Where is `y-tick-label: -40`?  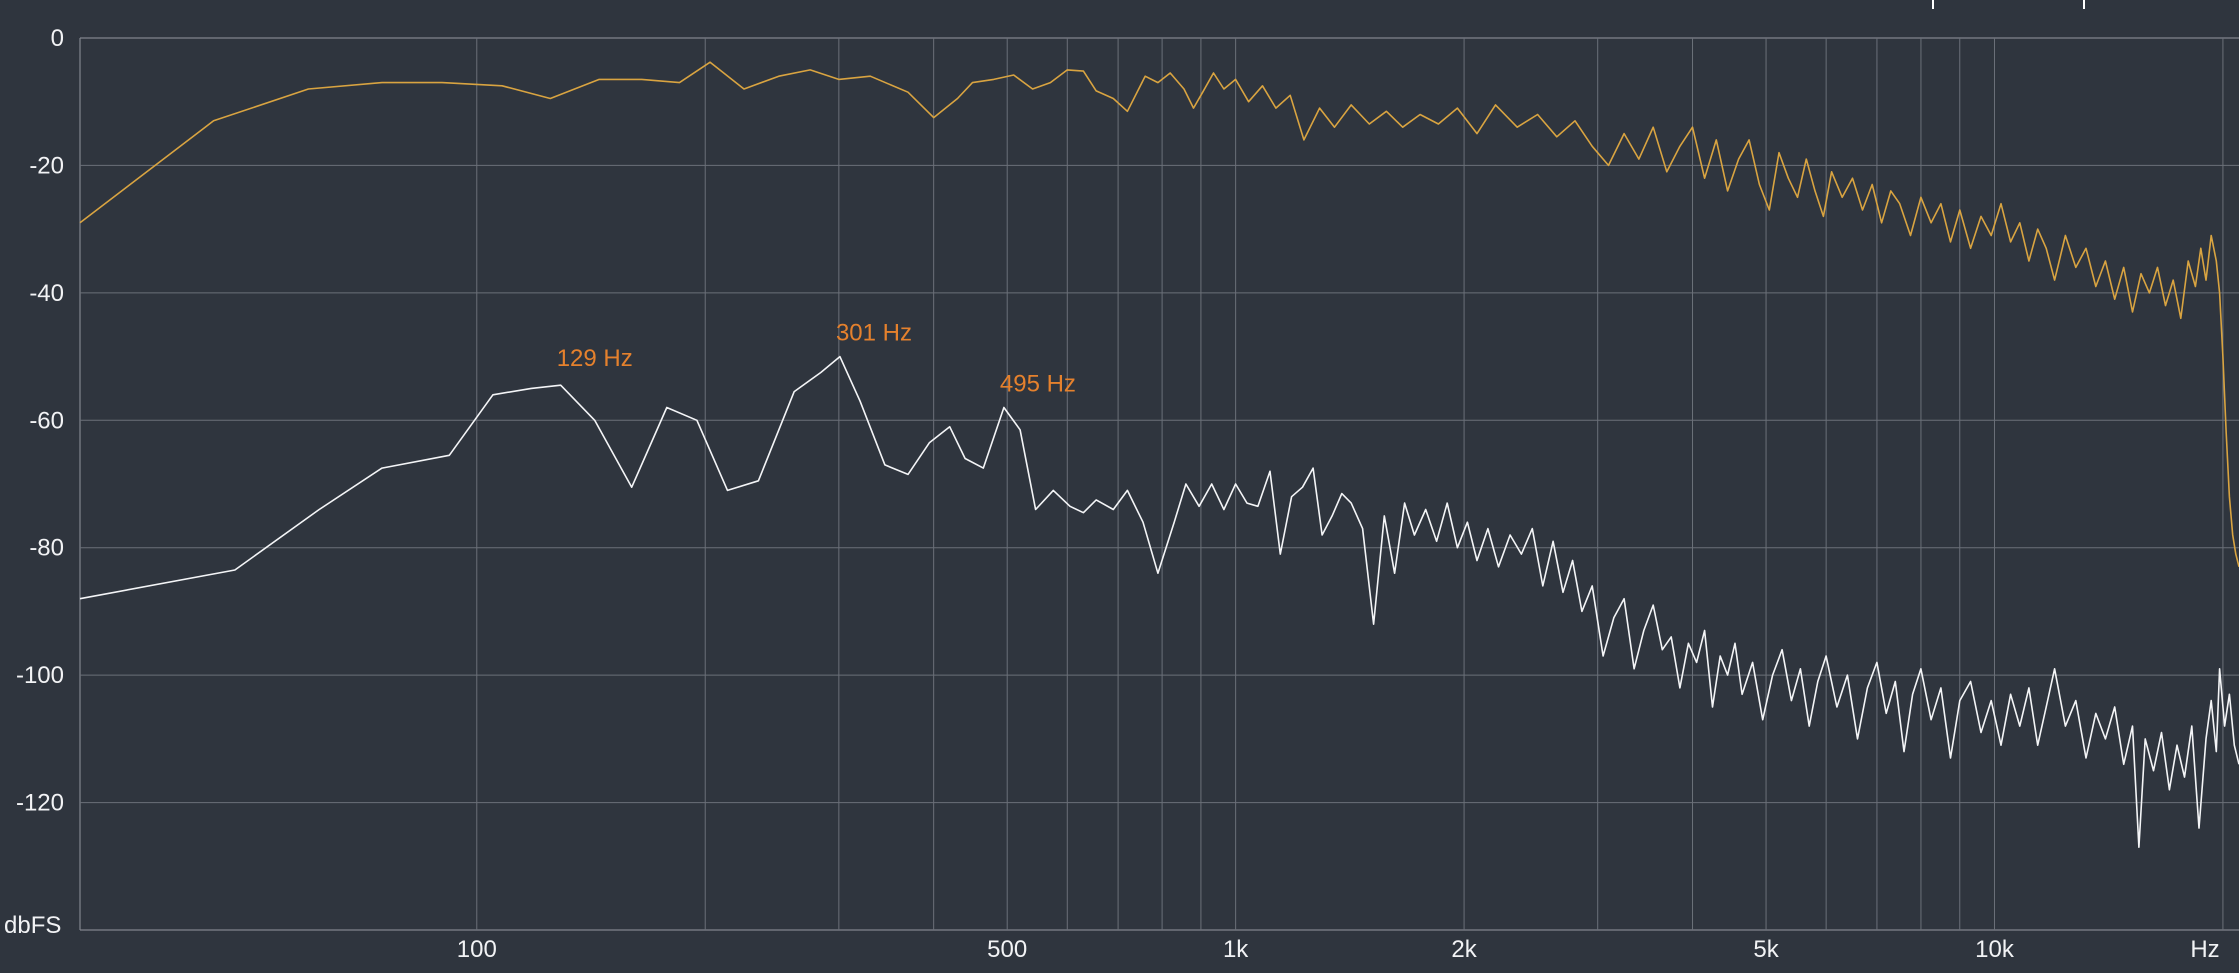 y-tick-label: -40 is located at coordinates (46, 293).